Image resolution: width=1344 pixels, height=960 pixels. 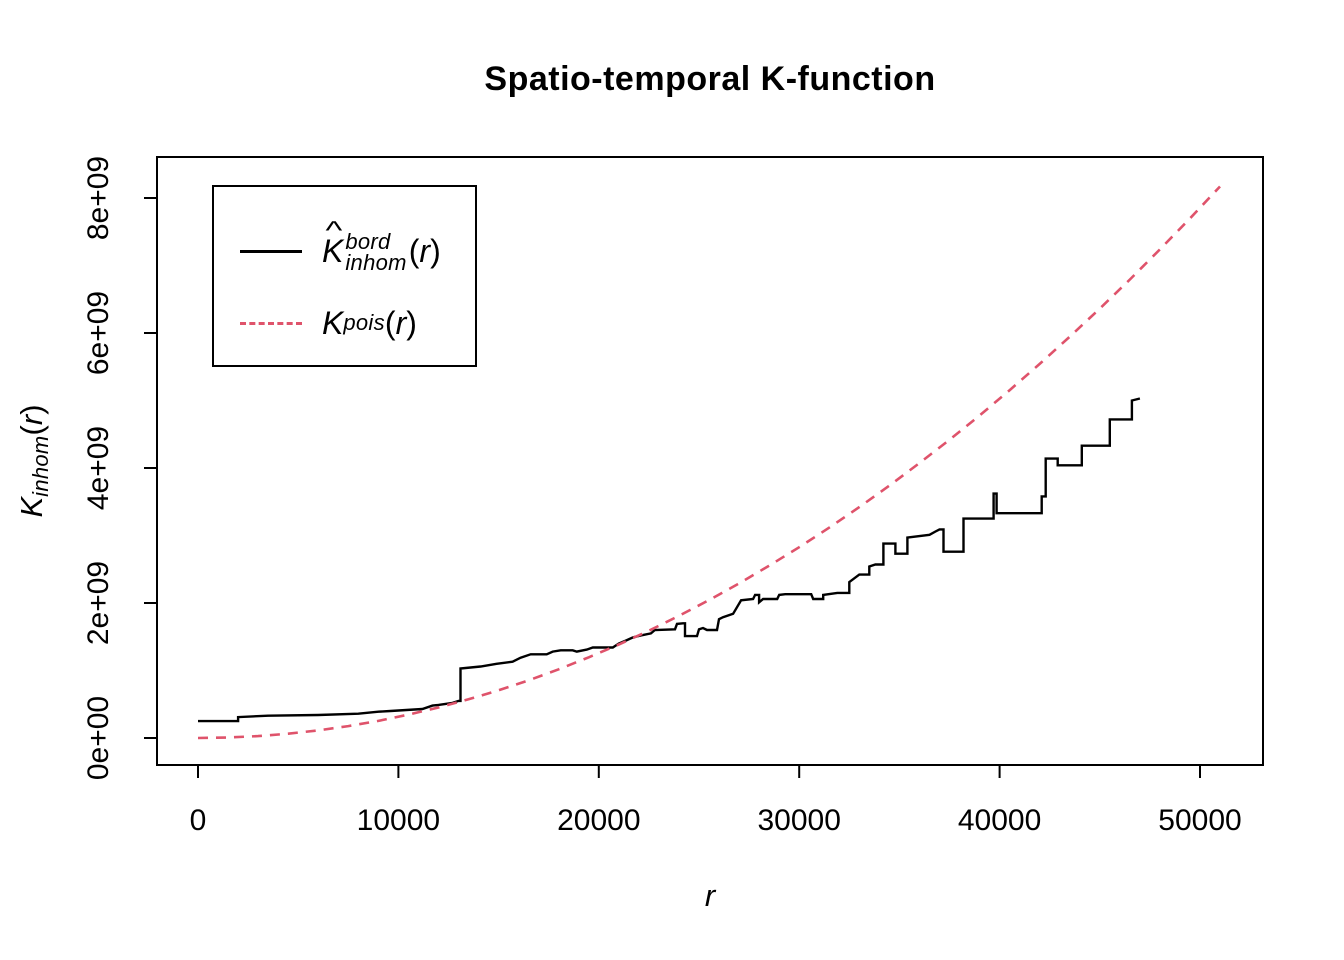 I want to click on x-axis-tick-label: 10000, so click(x=398, y=820).